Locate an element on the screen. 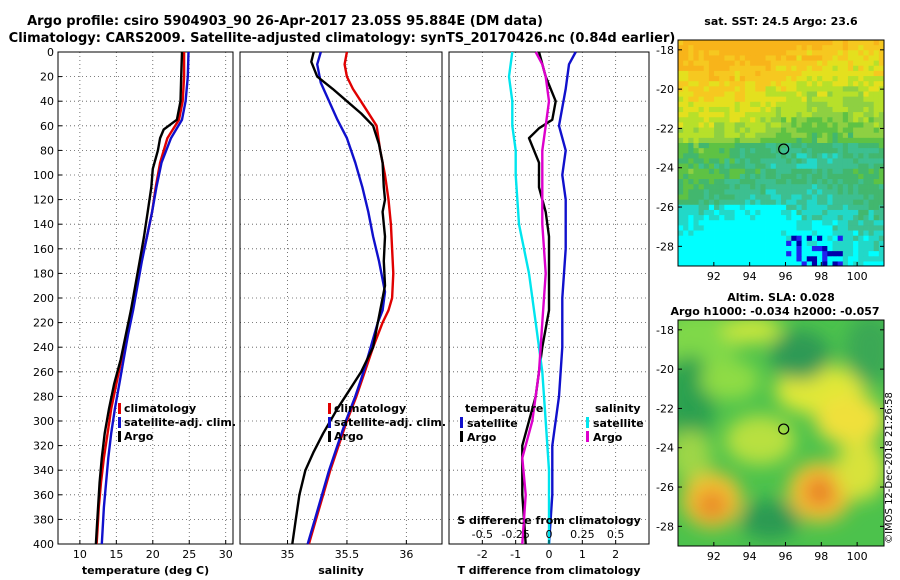 This screenshot has width=900, height=580. y-tick-label: 40 is located at coordinates (47, 101).